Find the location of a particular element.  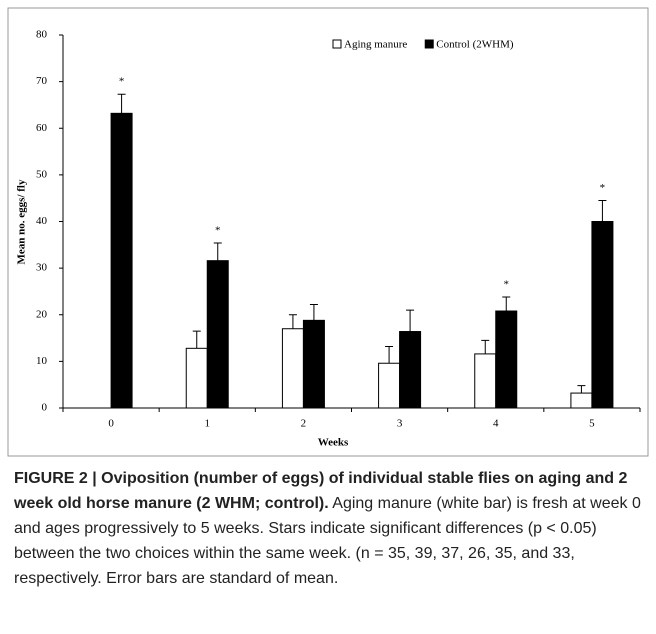

x-tick-label: 0 is located at coordinates (111, 424).